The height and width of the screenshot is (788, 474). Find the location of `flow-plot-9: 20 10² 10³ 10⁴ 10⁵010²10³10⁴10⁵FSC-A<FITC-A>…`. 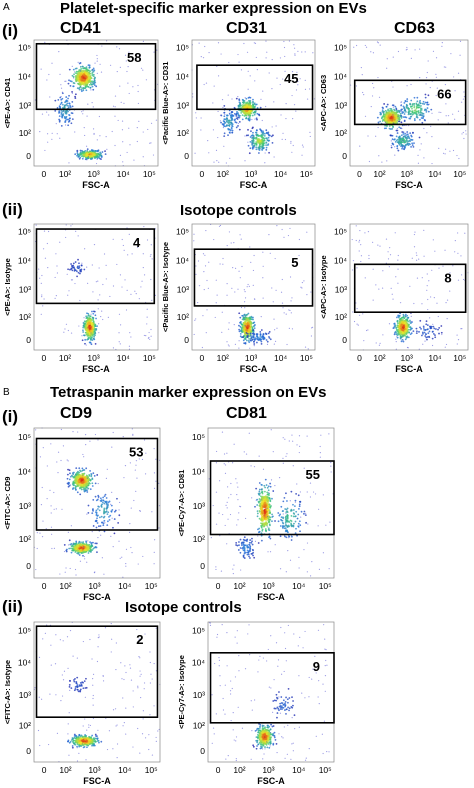

flow-plot-9: 20 10² 10³ 10⁴ 10⁵010²10³10⁴10⁵FSC-A<FITC-A>… is located at coordinates (82, 703).